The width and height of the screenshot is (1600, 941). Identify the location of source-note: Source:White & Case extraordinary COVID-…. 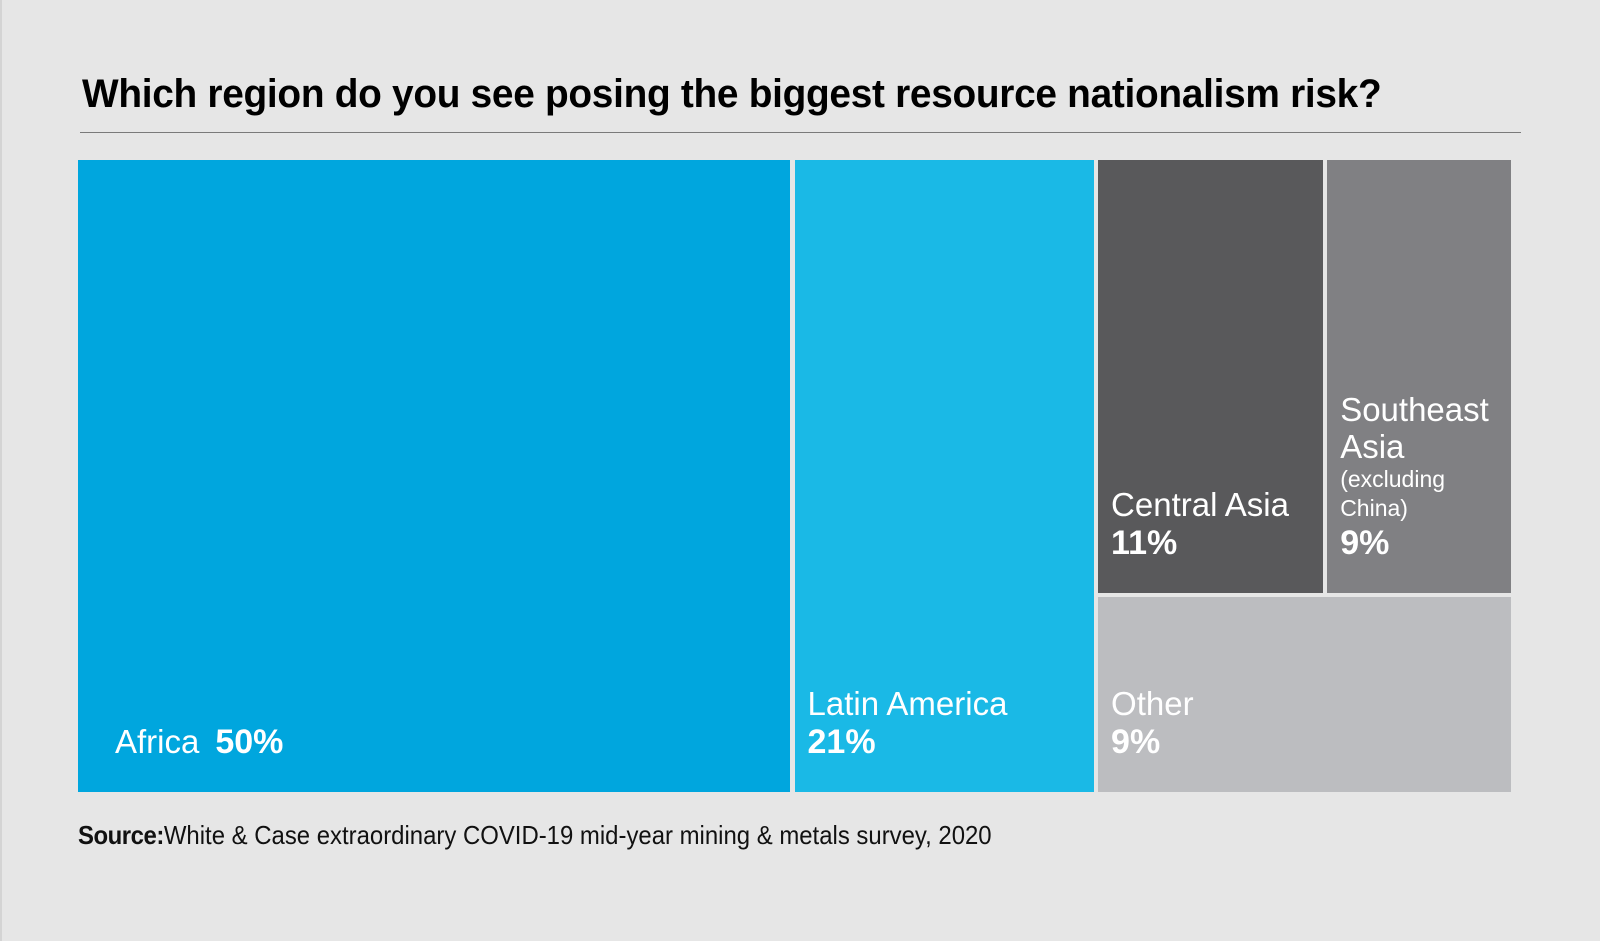
(535, 835).